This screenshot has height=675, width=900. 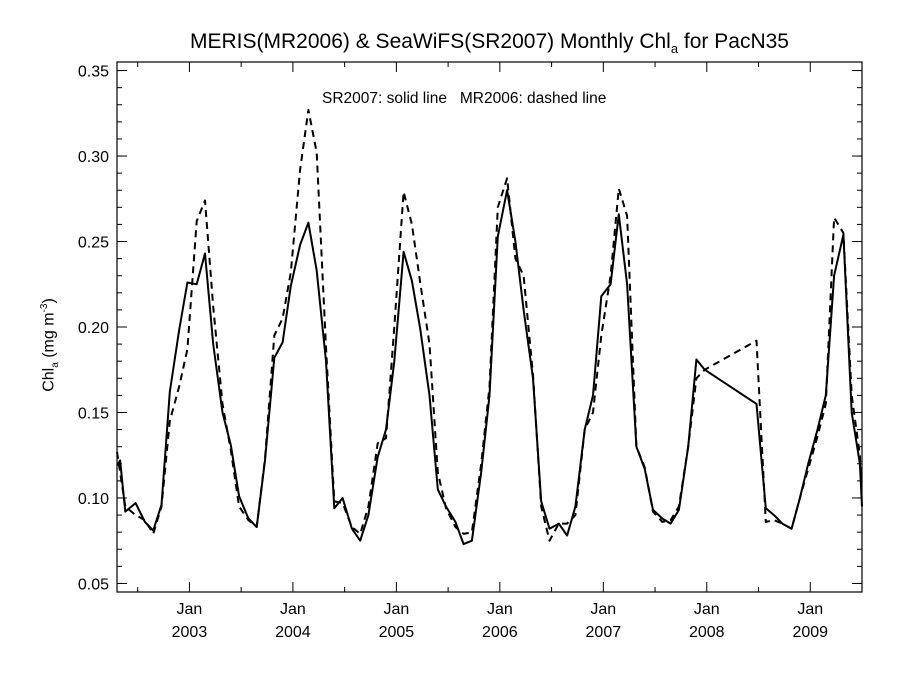 What do you see at coordinates (397, 632) in the screenshot?
I see `x-tick-year-label: 2005` at bounding box center [397, 632].